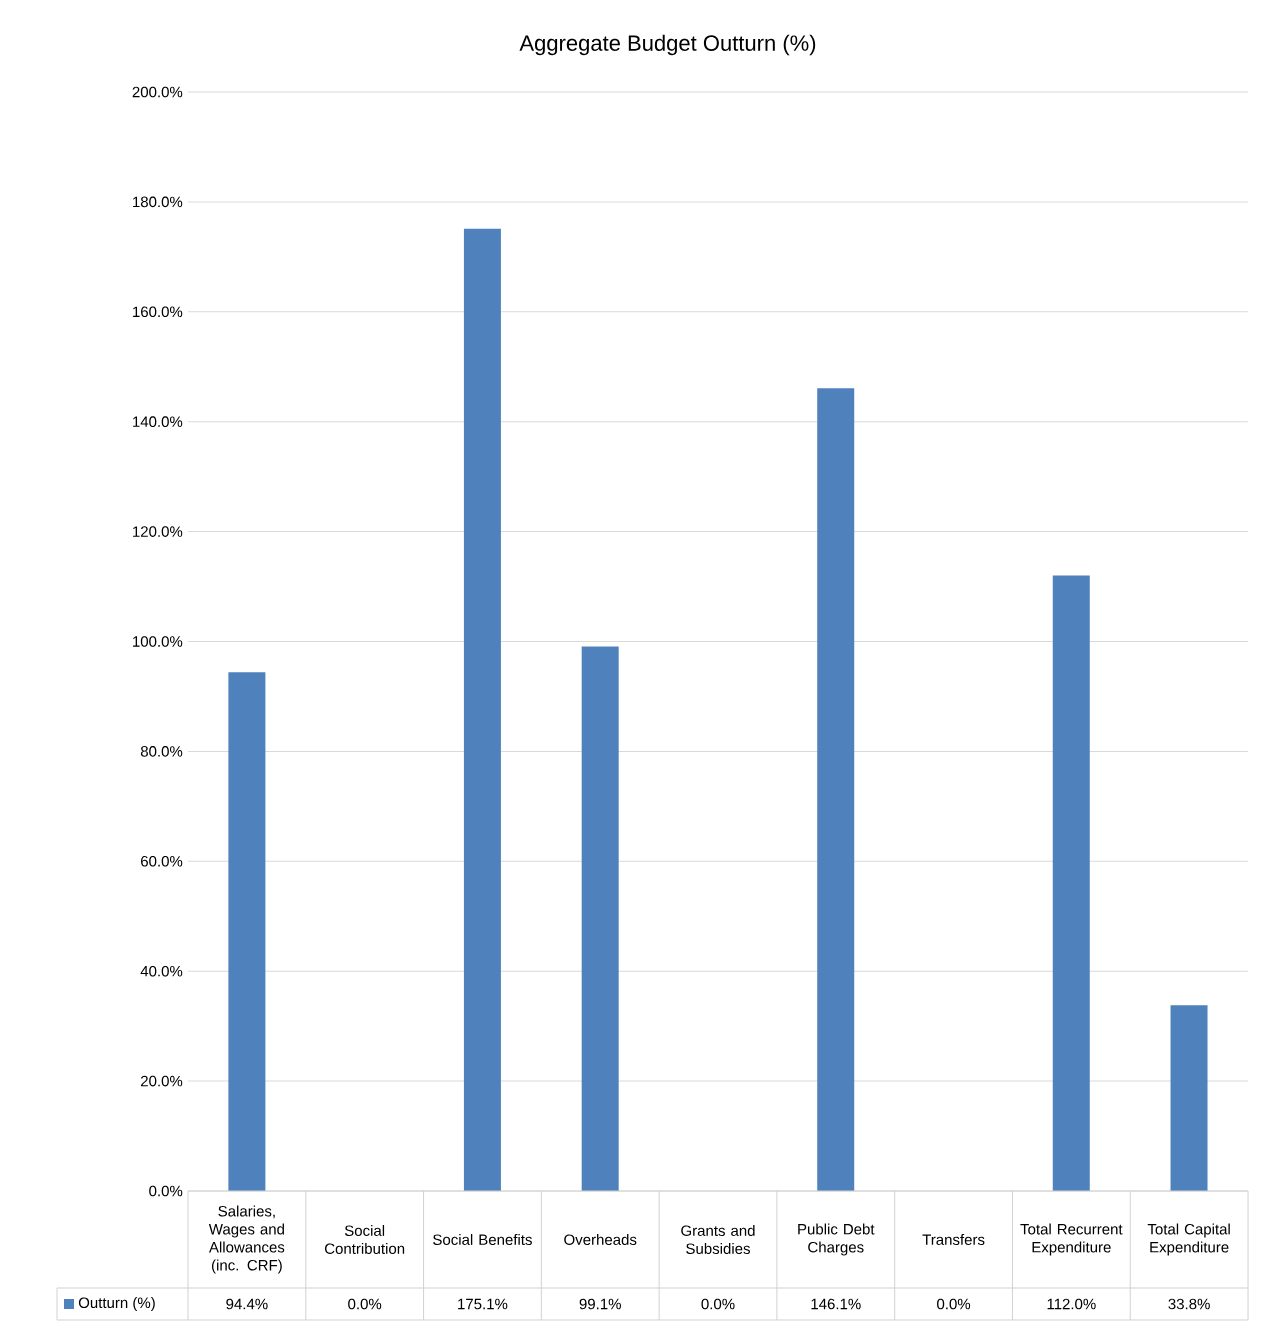  Describe the element at coordinates (116, 1304) in the screenshot. I see `legend-label: Outturn (%)` at that location.